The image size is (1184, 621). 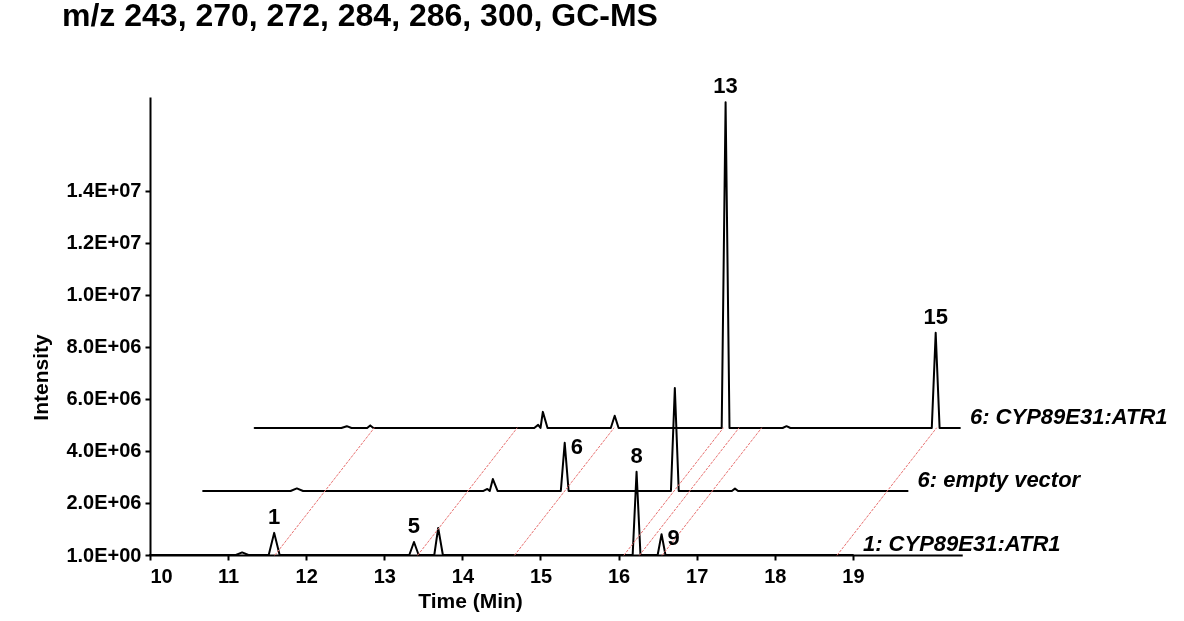 I want to click on annotation: 13, so click(x=725, y=86).